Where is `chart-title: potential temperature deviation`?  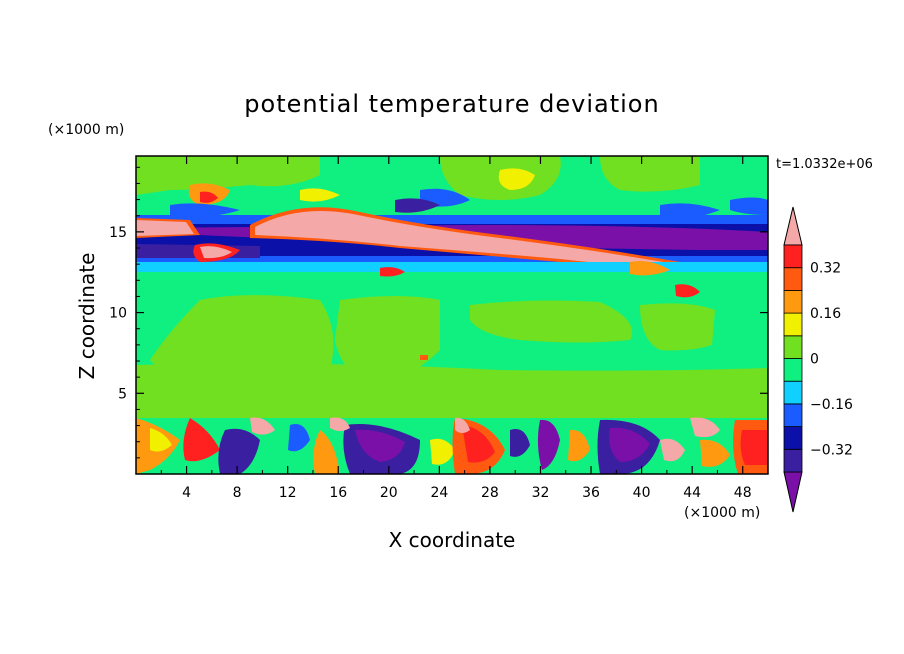 chart-title: potential temperature deviation is located at coordinates (451, 104).